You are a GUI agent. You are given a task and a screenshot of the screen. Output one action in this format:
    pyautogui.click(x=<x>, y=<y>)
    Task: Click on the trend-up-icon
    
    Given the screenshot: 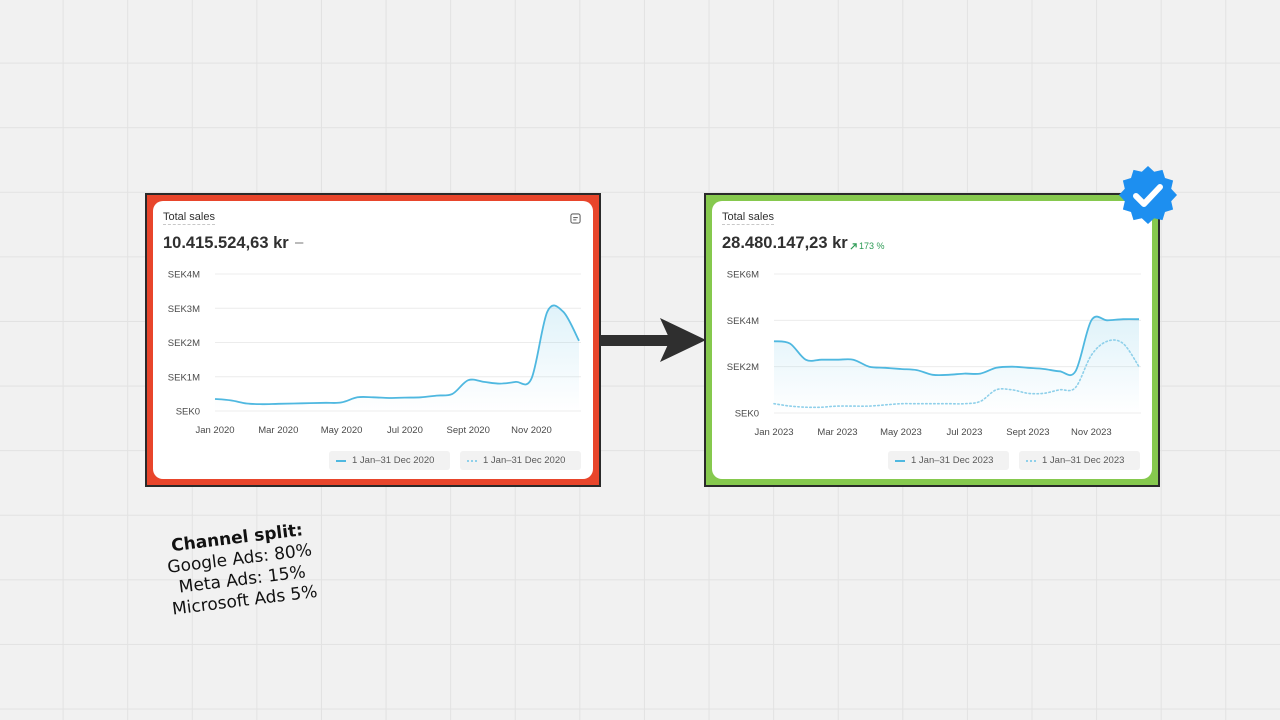 What is the action you would take?
    pyautogui.click(x=853, y=246)
    